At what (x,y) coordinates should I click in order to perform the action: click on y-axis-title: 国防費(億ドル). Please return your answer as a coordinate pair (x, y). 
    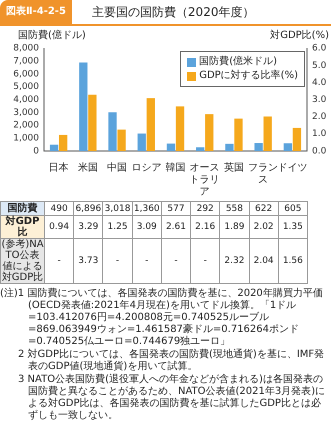
    Looking at the image, I should click on (52, 34).